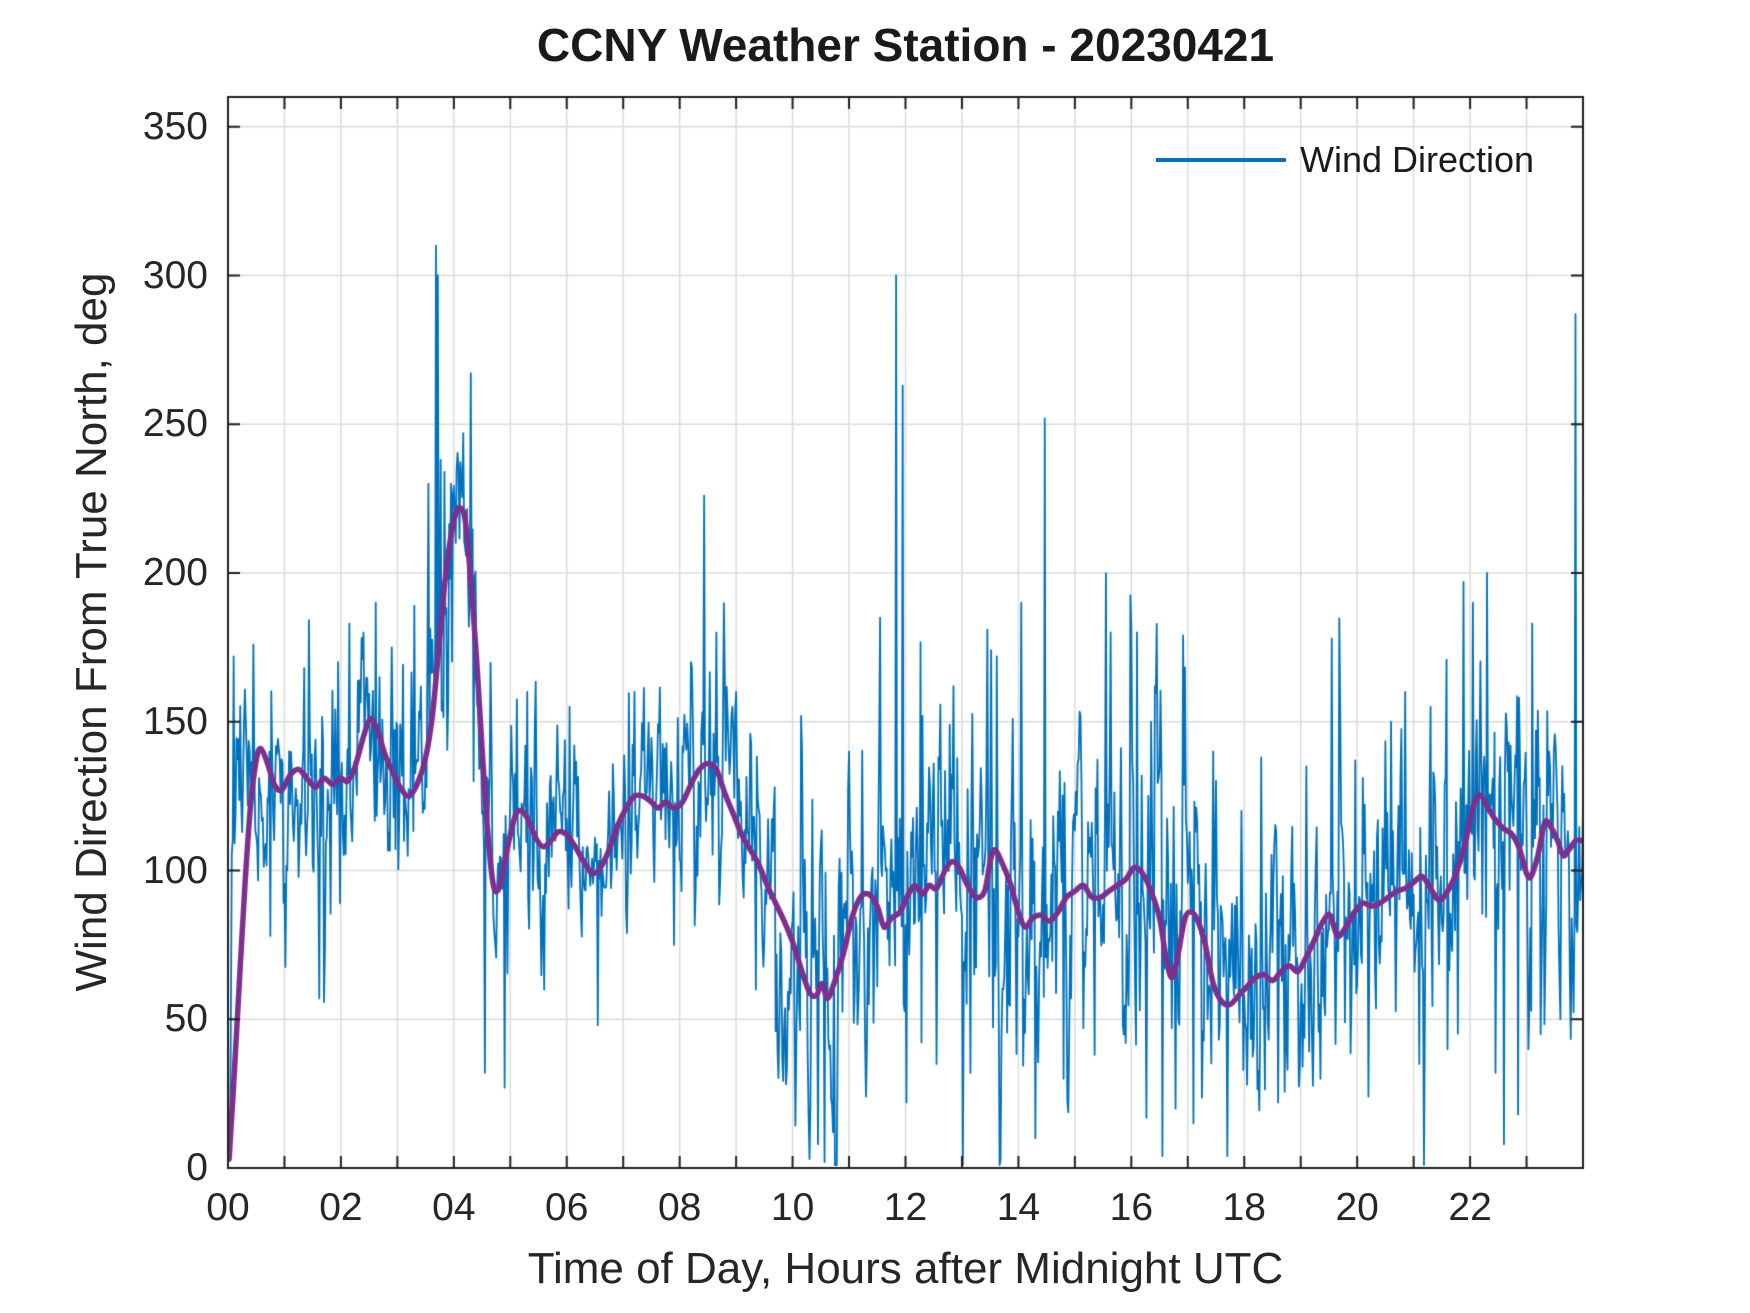 Image resolution: width=1750 pixels, height=1313 pixels. What do you see at coordinates (228, 1207) in the screenshot?
I see `x-tick-label: 00` at bounding box center [228, 1207].